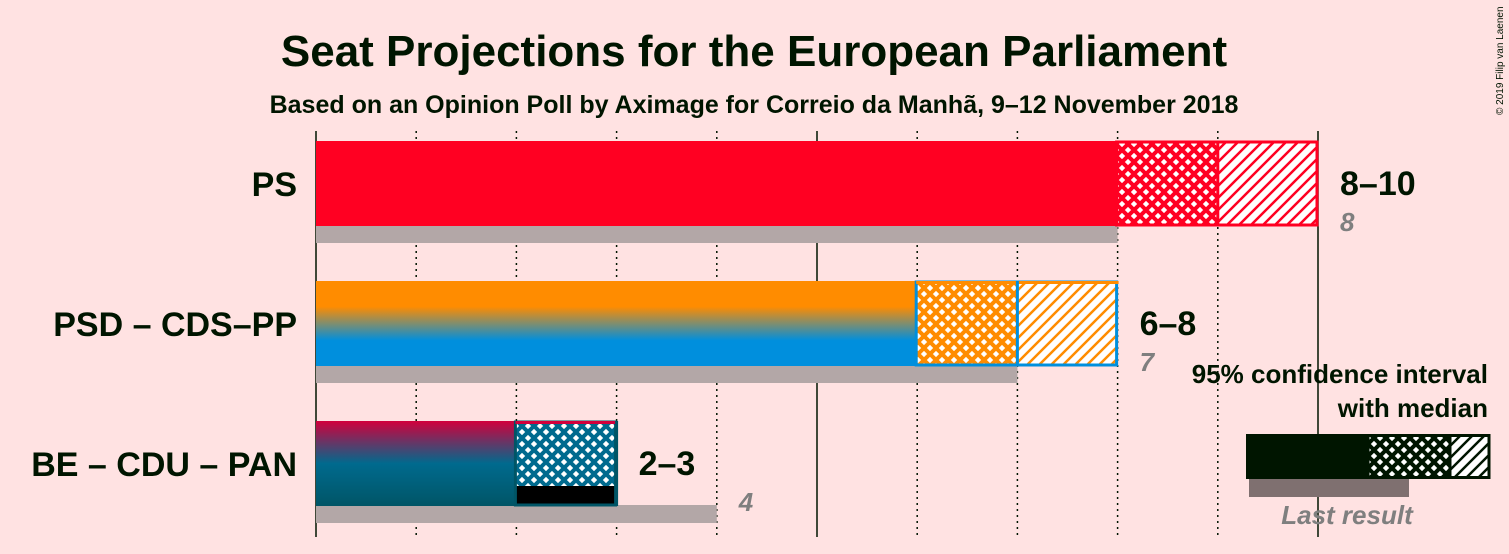 This screenshot has height=554, width=1509. Describe the element at coordinates (566, 496) in the screenshot. I see `confidence-strip` at that location.